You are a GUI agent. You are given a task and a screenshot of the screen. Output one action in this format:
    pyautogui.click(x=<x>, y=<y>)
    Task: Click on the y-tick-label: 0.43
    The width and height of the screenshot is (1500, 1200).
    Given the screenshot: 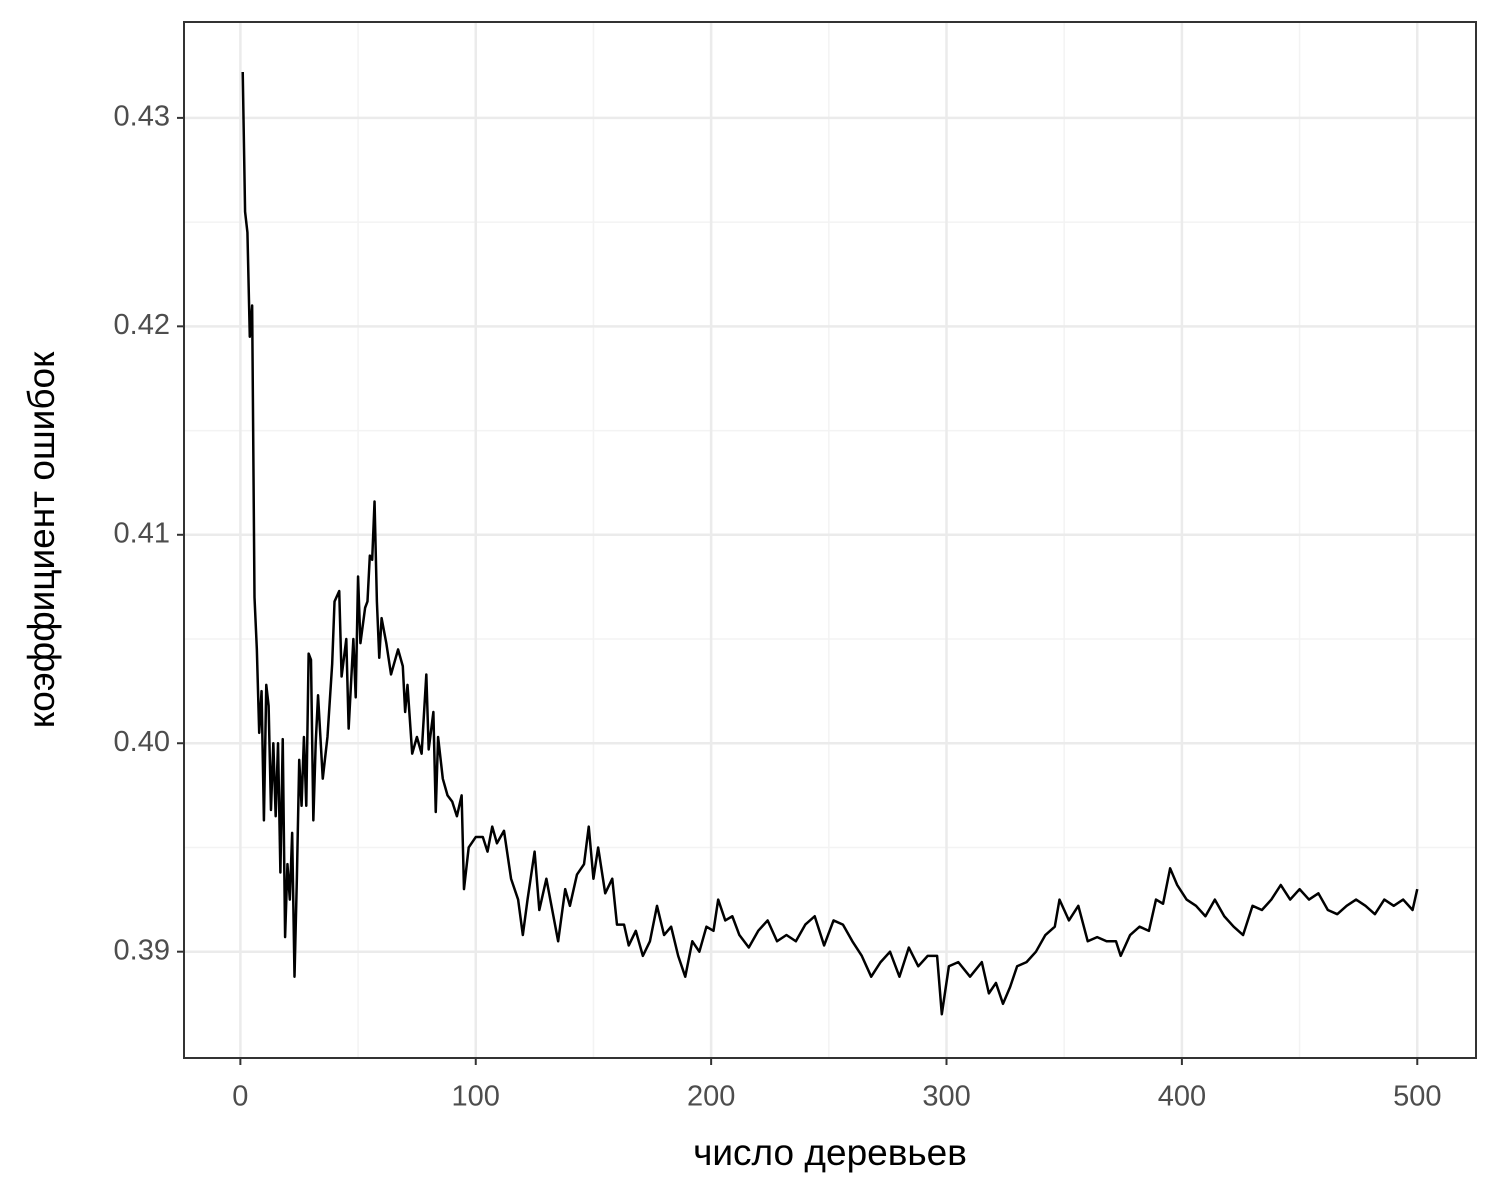 What is the action you would take?
    pyautogui.click(x=142, y=117)
    